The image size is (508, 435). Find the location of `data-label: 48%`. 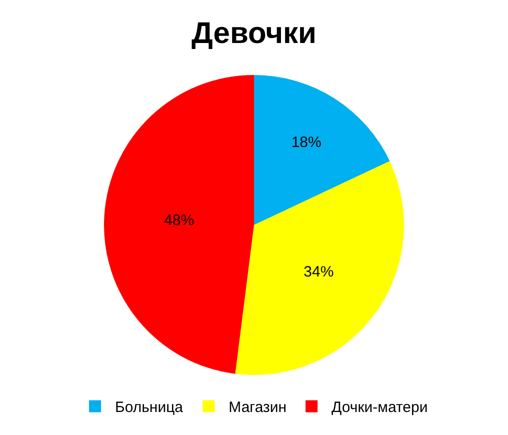

data-label: 48% is located at coordinates (179, 220).